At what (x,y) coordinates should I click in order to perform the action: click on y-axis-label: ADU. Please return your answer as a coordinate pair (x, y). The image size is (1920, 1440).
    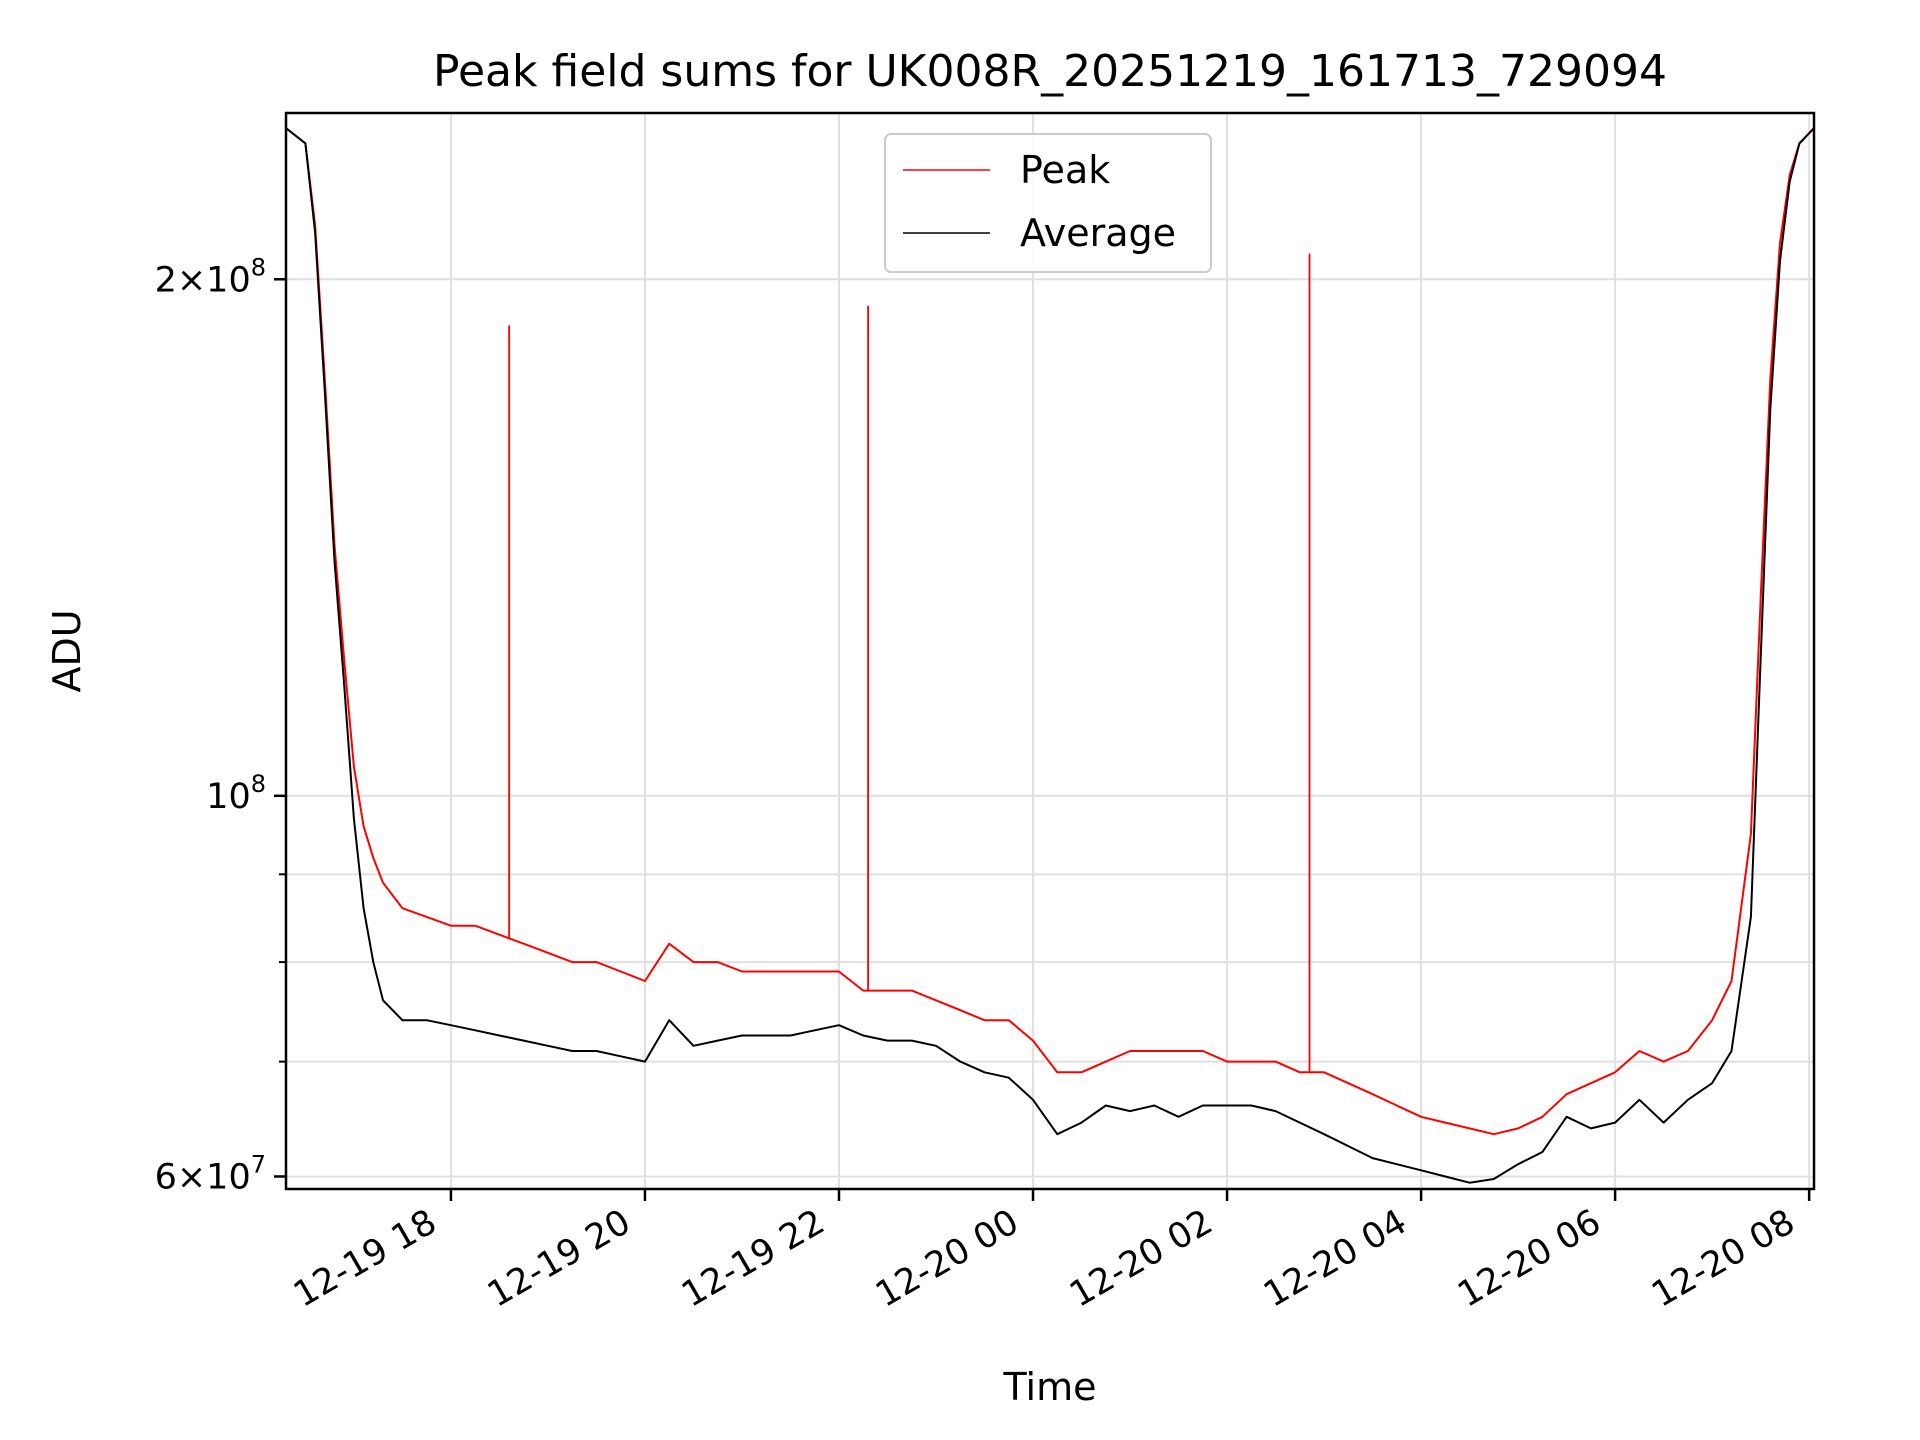
    Looking at the image, I should click on (67, 650).